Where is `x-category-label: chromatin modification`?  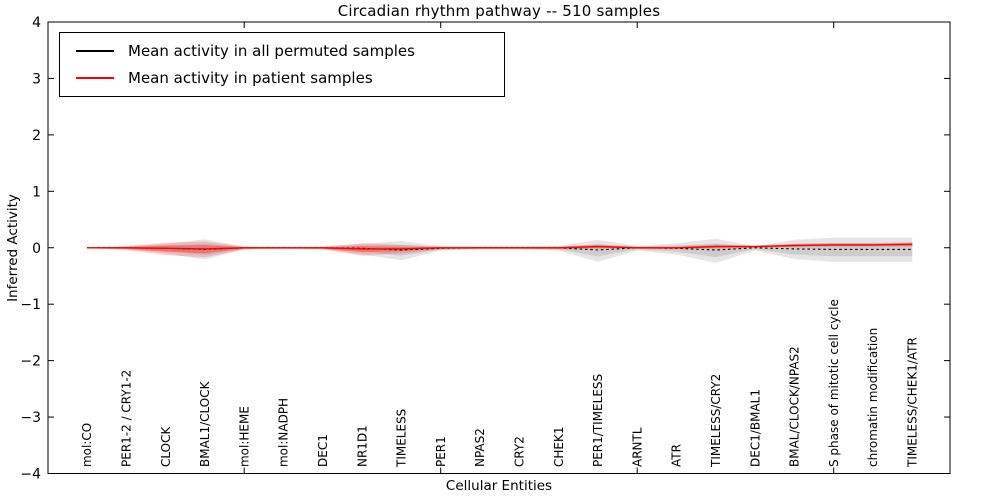 x-category-label: chromatin modification is located at coordinates (873, 397).